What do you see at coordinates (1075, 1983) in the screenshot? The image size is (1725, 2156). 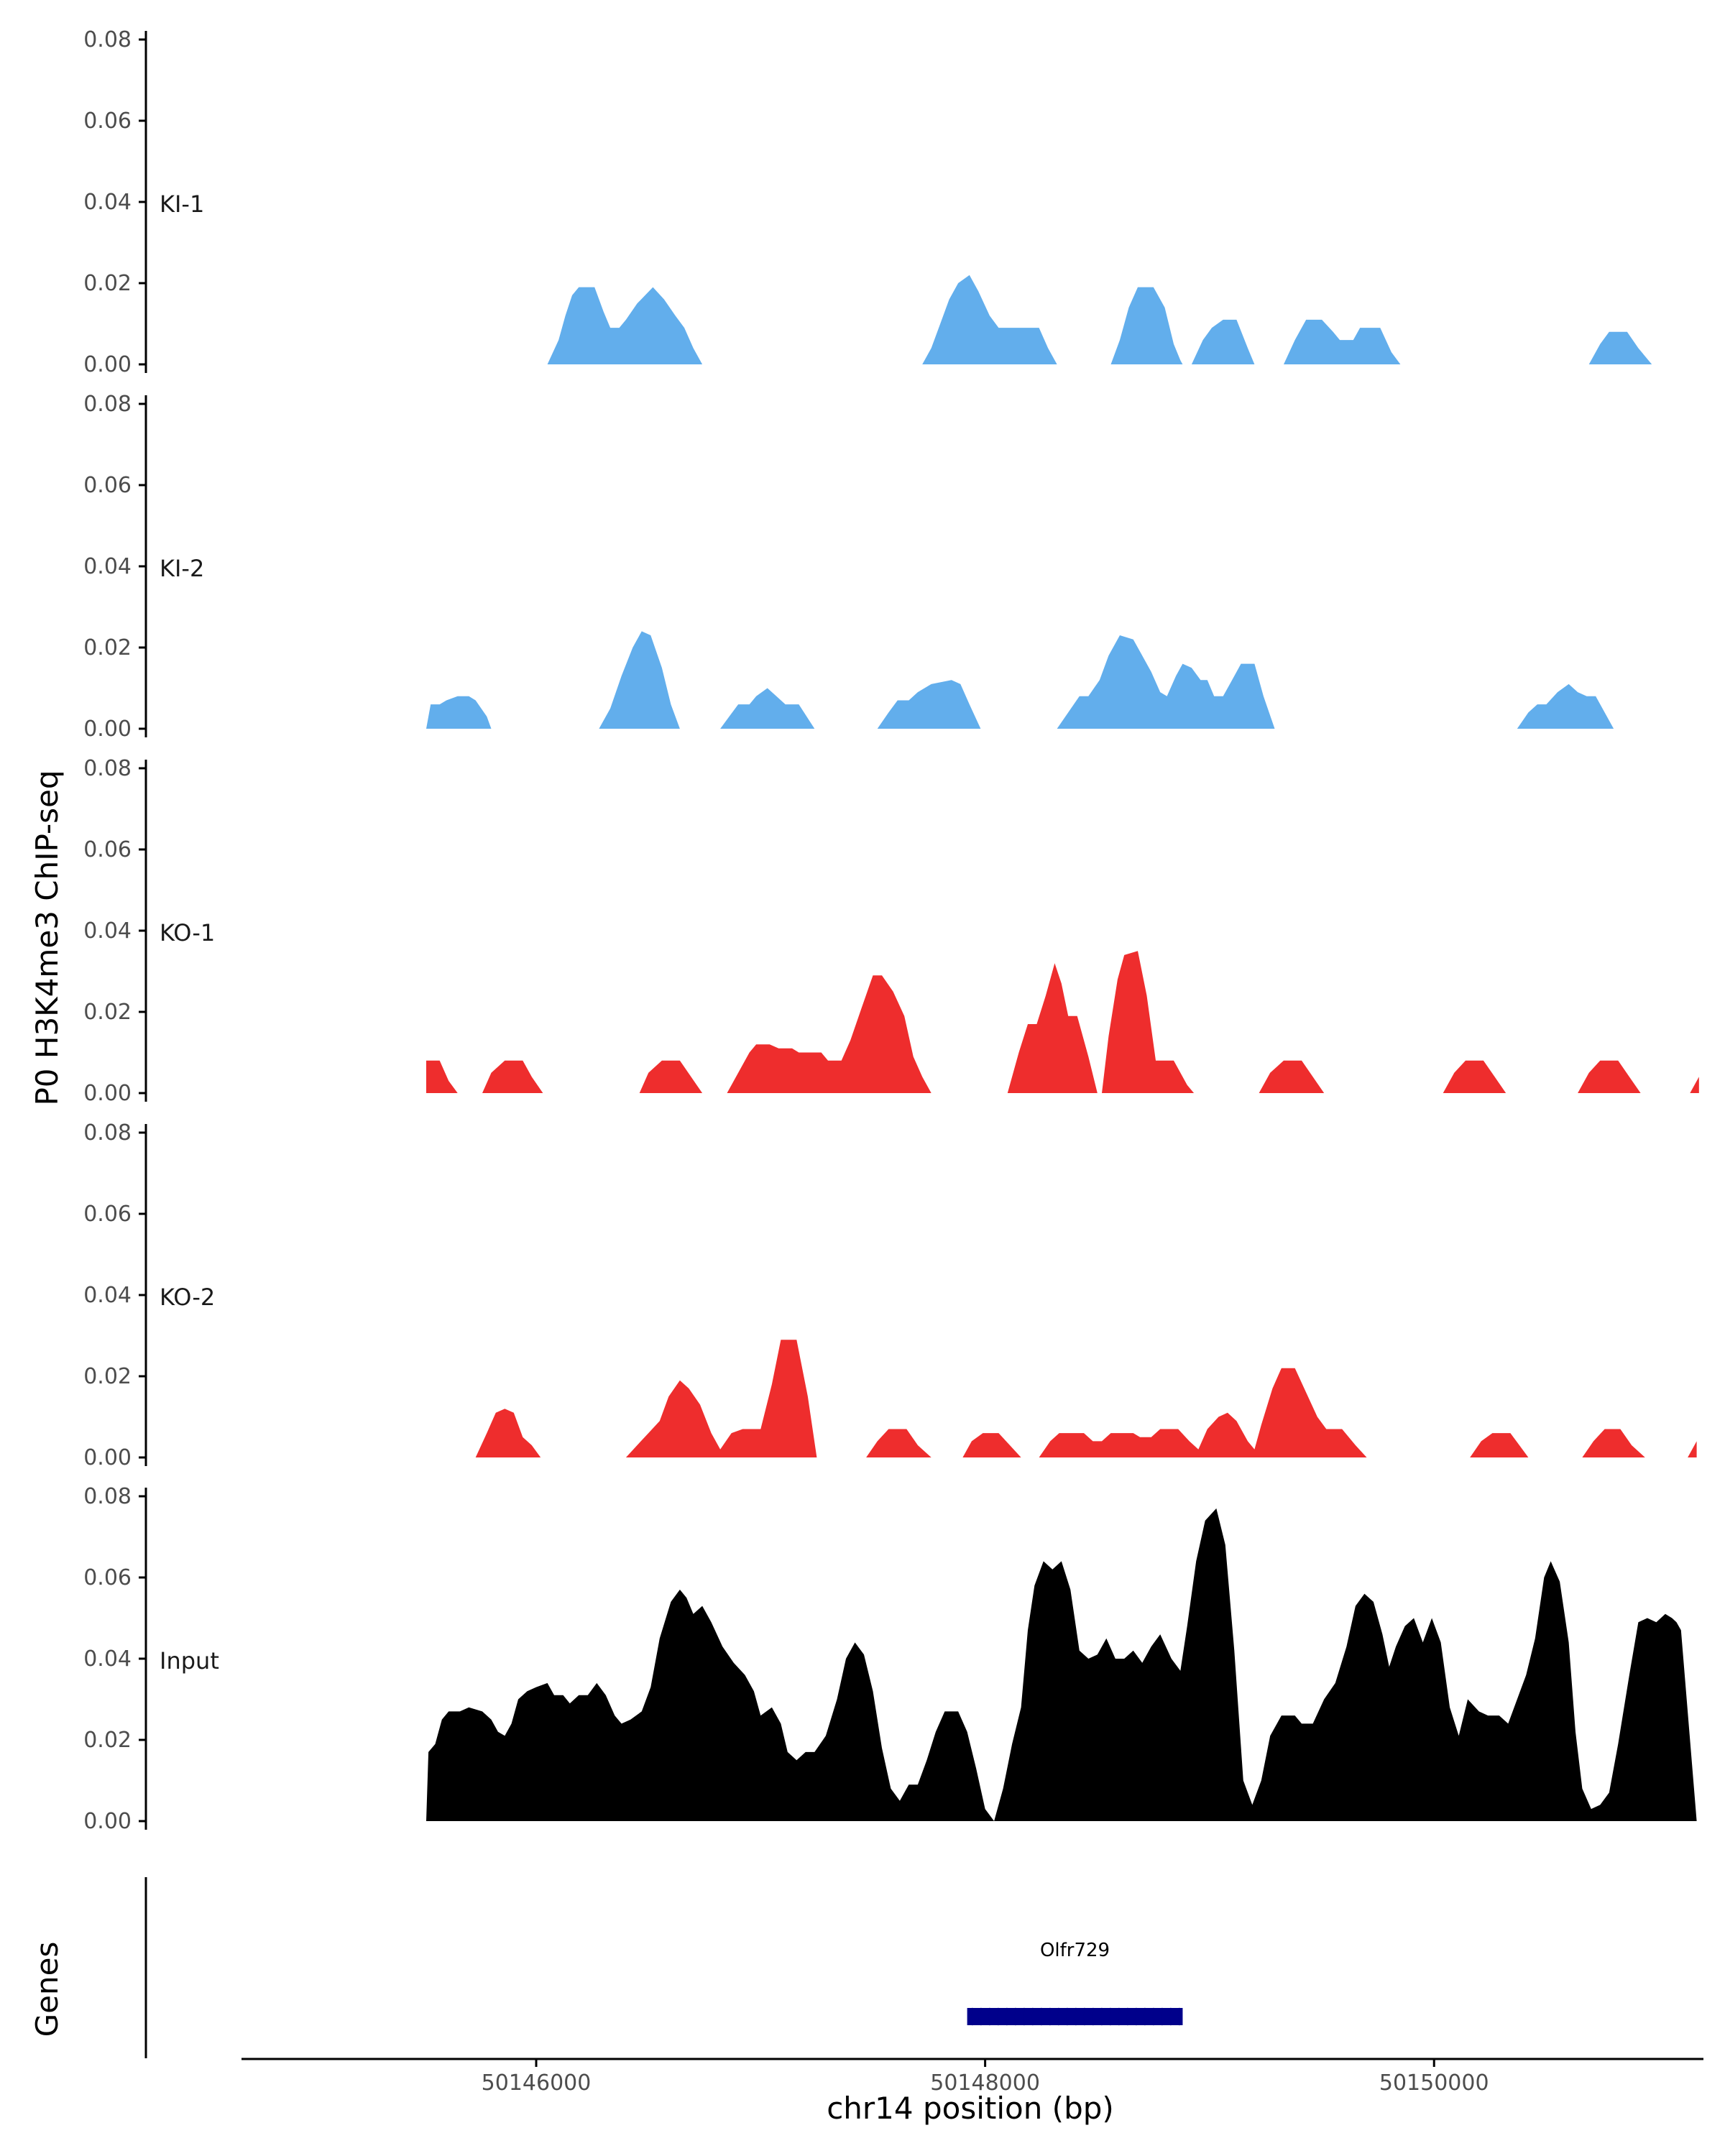 I see `gene-olfr729: Olfr729` at bounding box center [1075, 1983].